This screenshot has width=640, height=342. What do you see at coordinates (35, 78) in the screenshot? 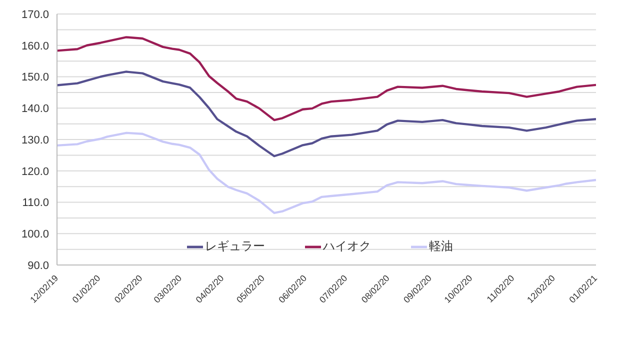
I see `y-tick-label: 150.0` at bounding box center [35, 78].